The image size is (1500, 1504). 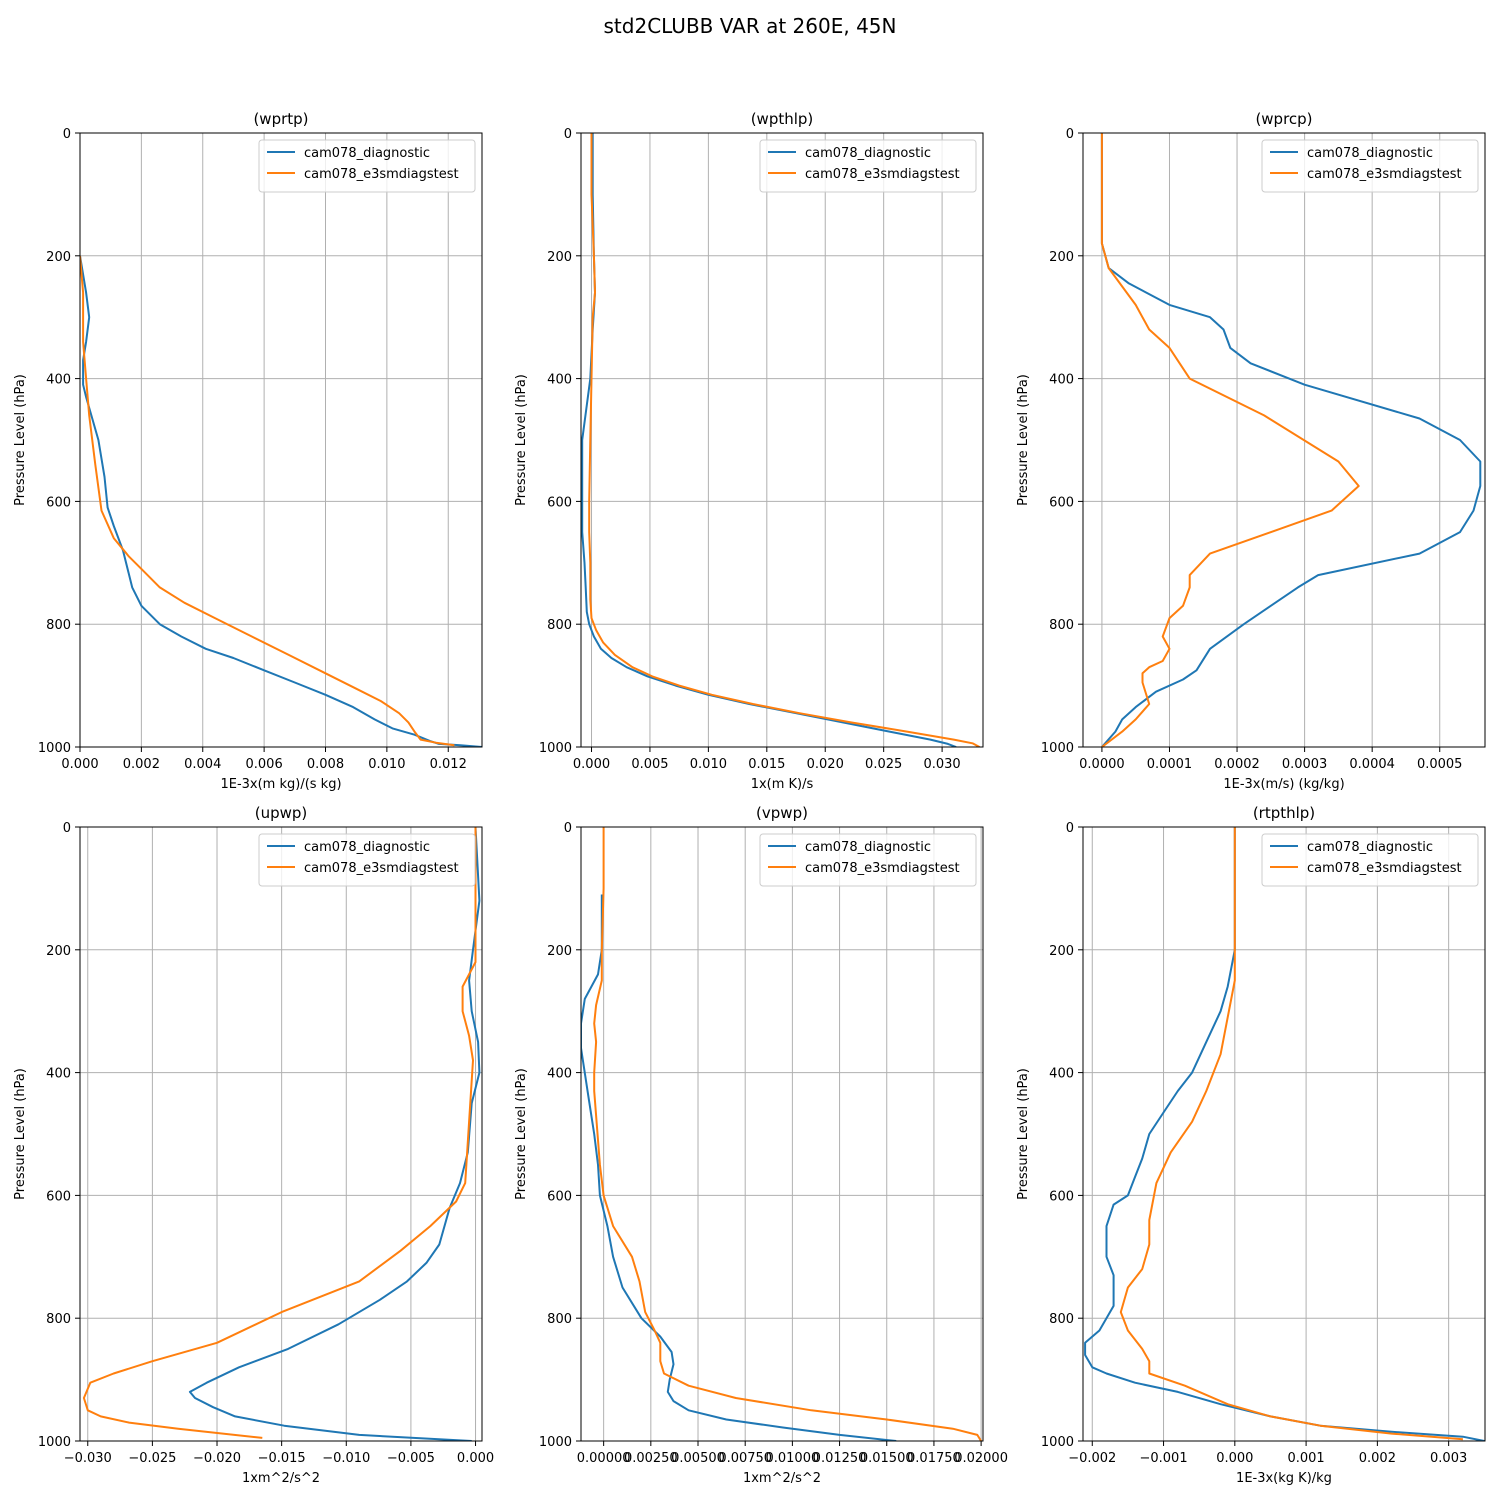 I want to click on x-axis-label: 1E-3x(m/s) (kg/kg), so click(x=1283, y=784).